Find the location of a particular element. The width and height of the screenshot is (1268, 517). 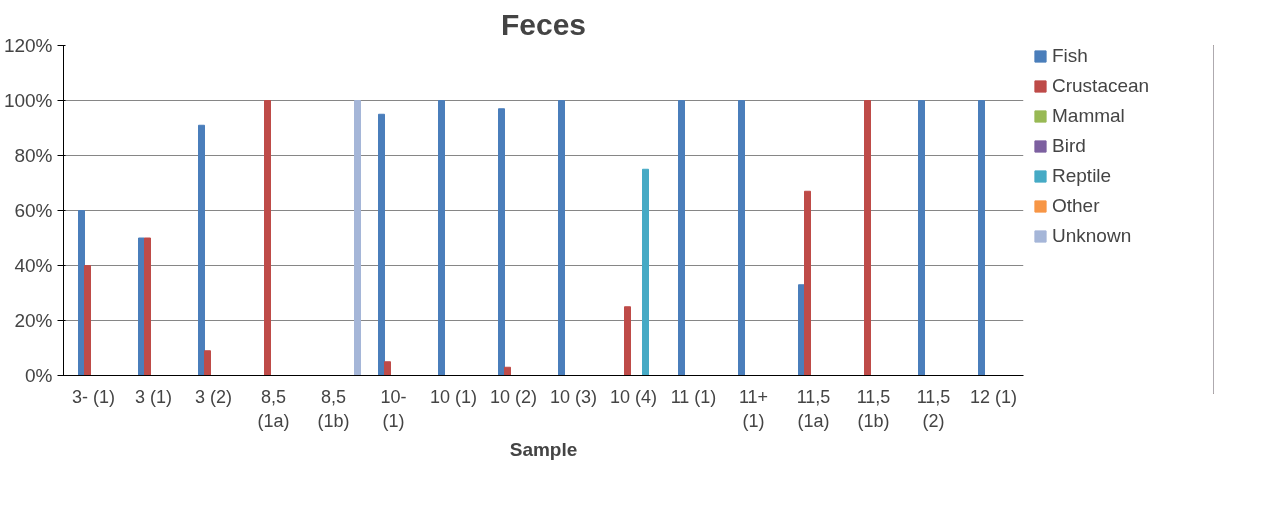

y-tick-label: 0% is located at coordinates (39, 375).